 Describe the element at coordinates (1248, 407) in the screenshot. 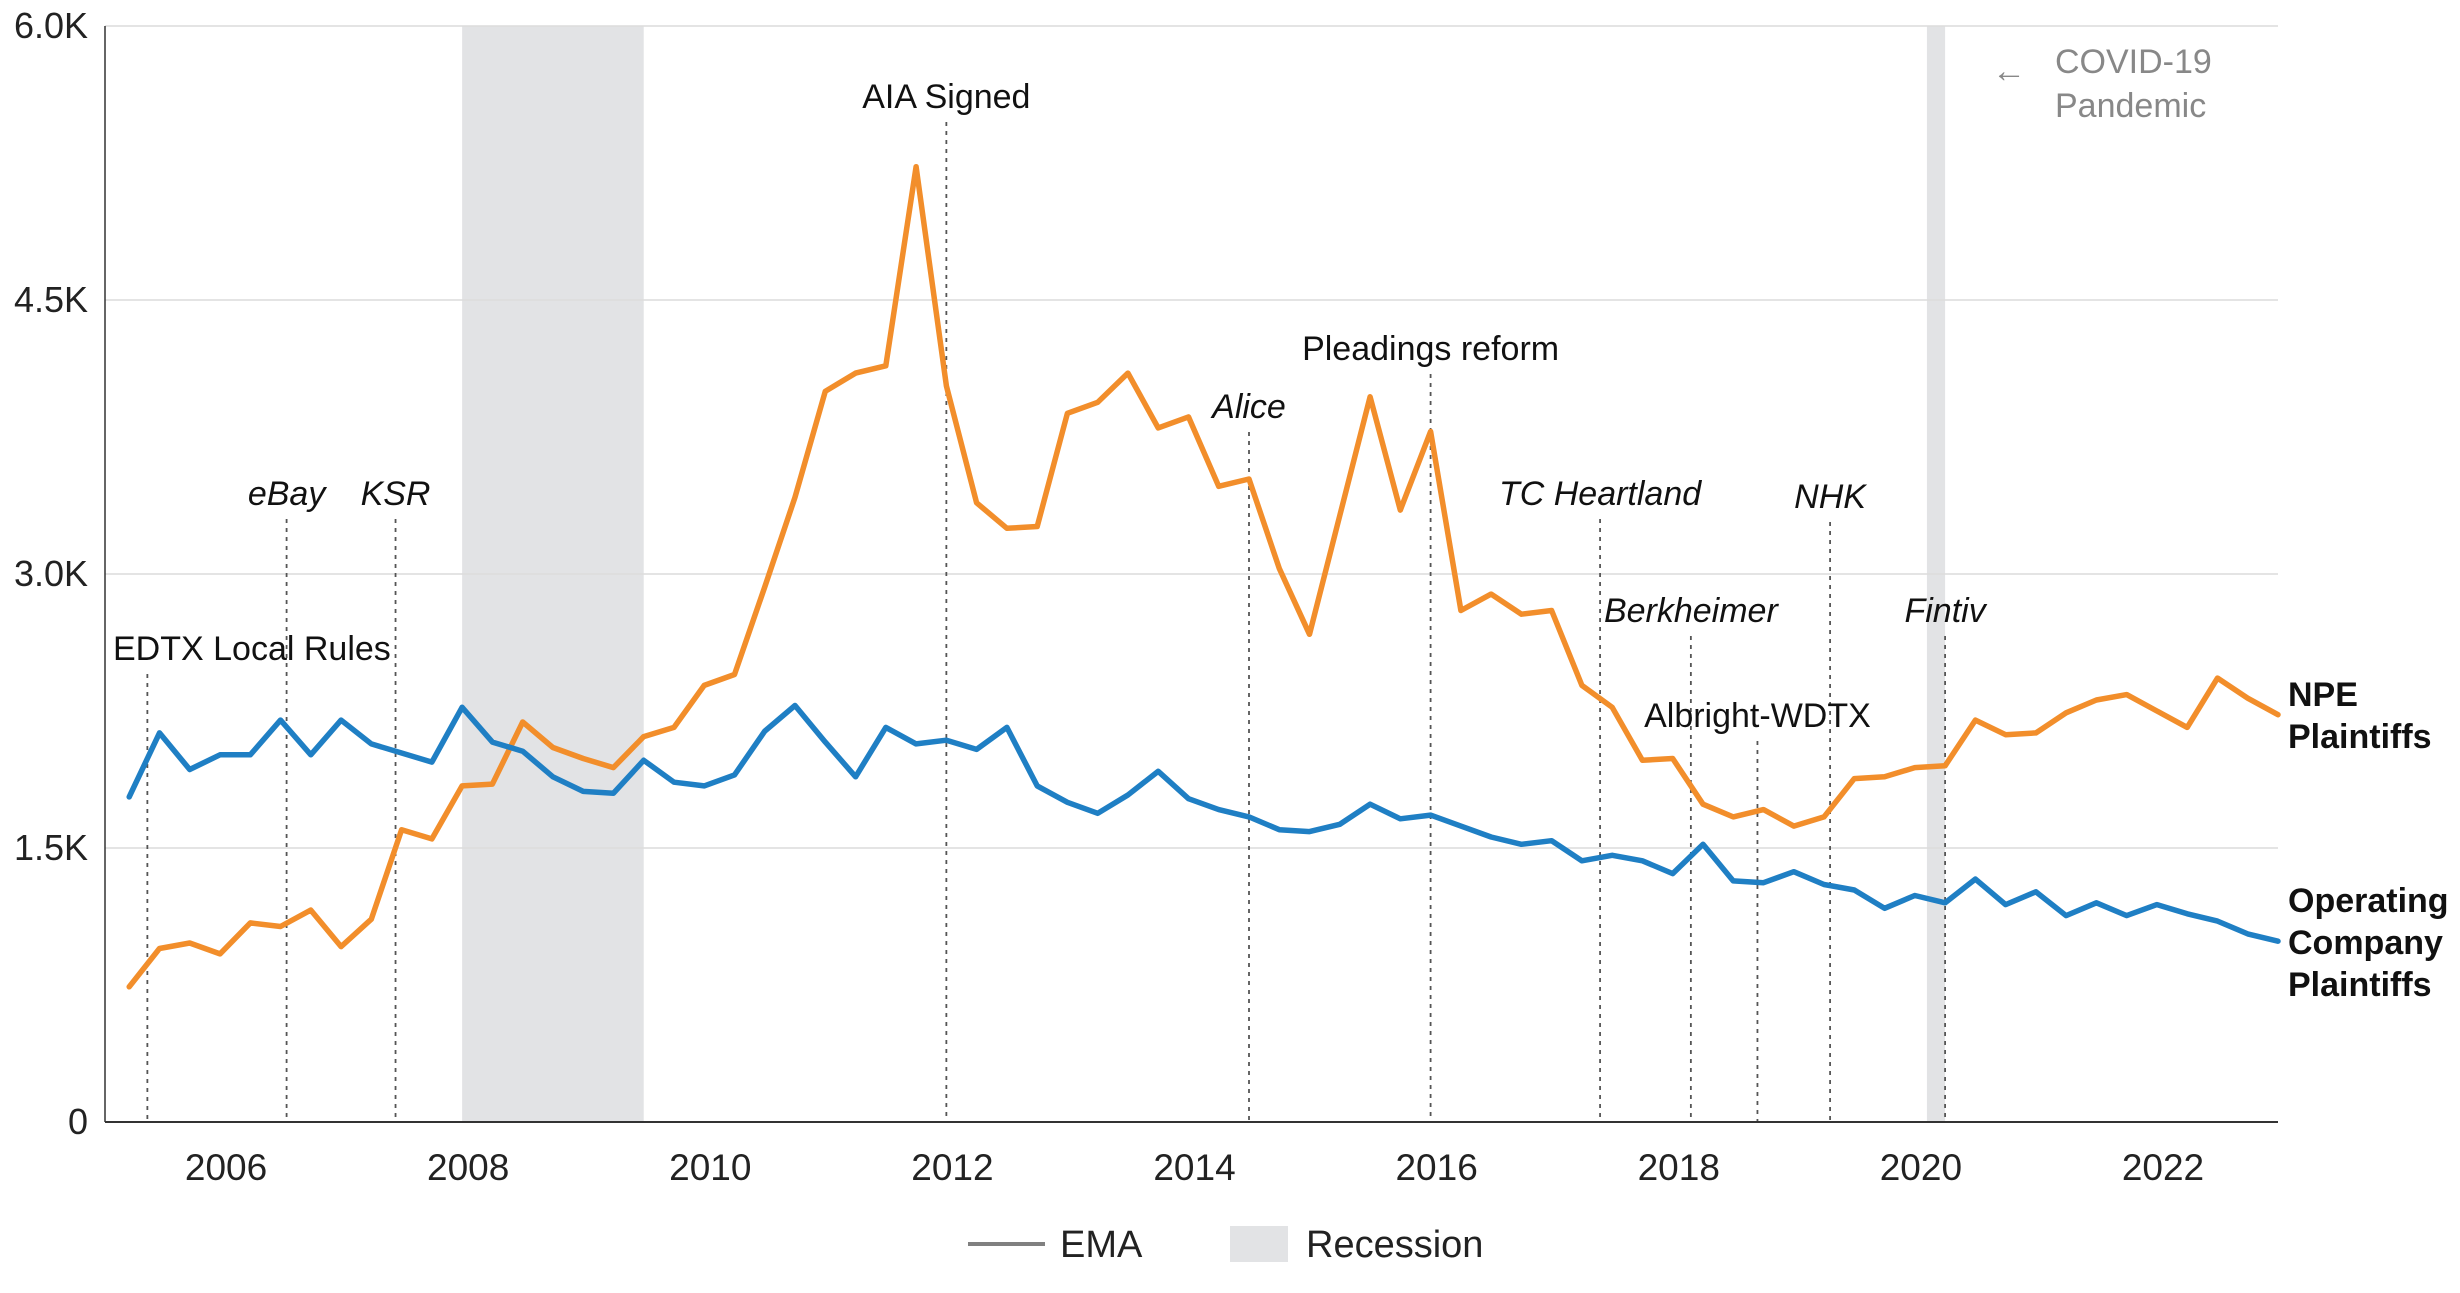

I see `event-label: Alice` at that location.